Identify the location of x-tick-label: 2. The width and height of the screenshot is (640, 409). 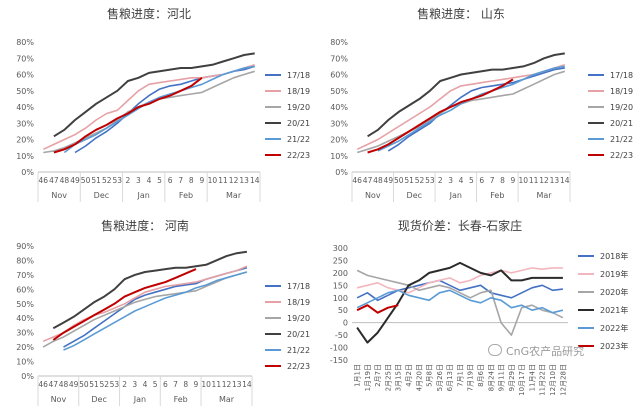
(124, 384).